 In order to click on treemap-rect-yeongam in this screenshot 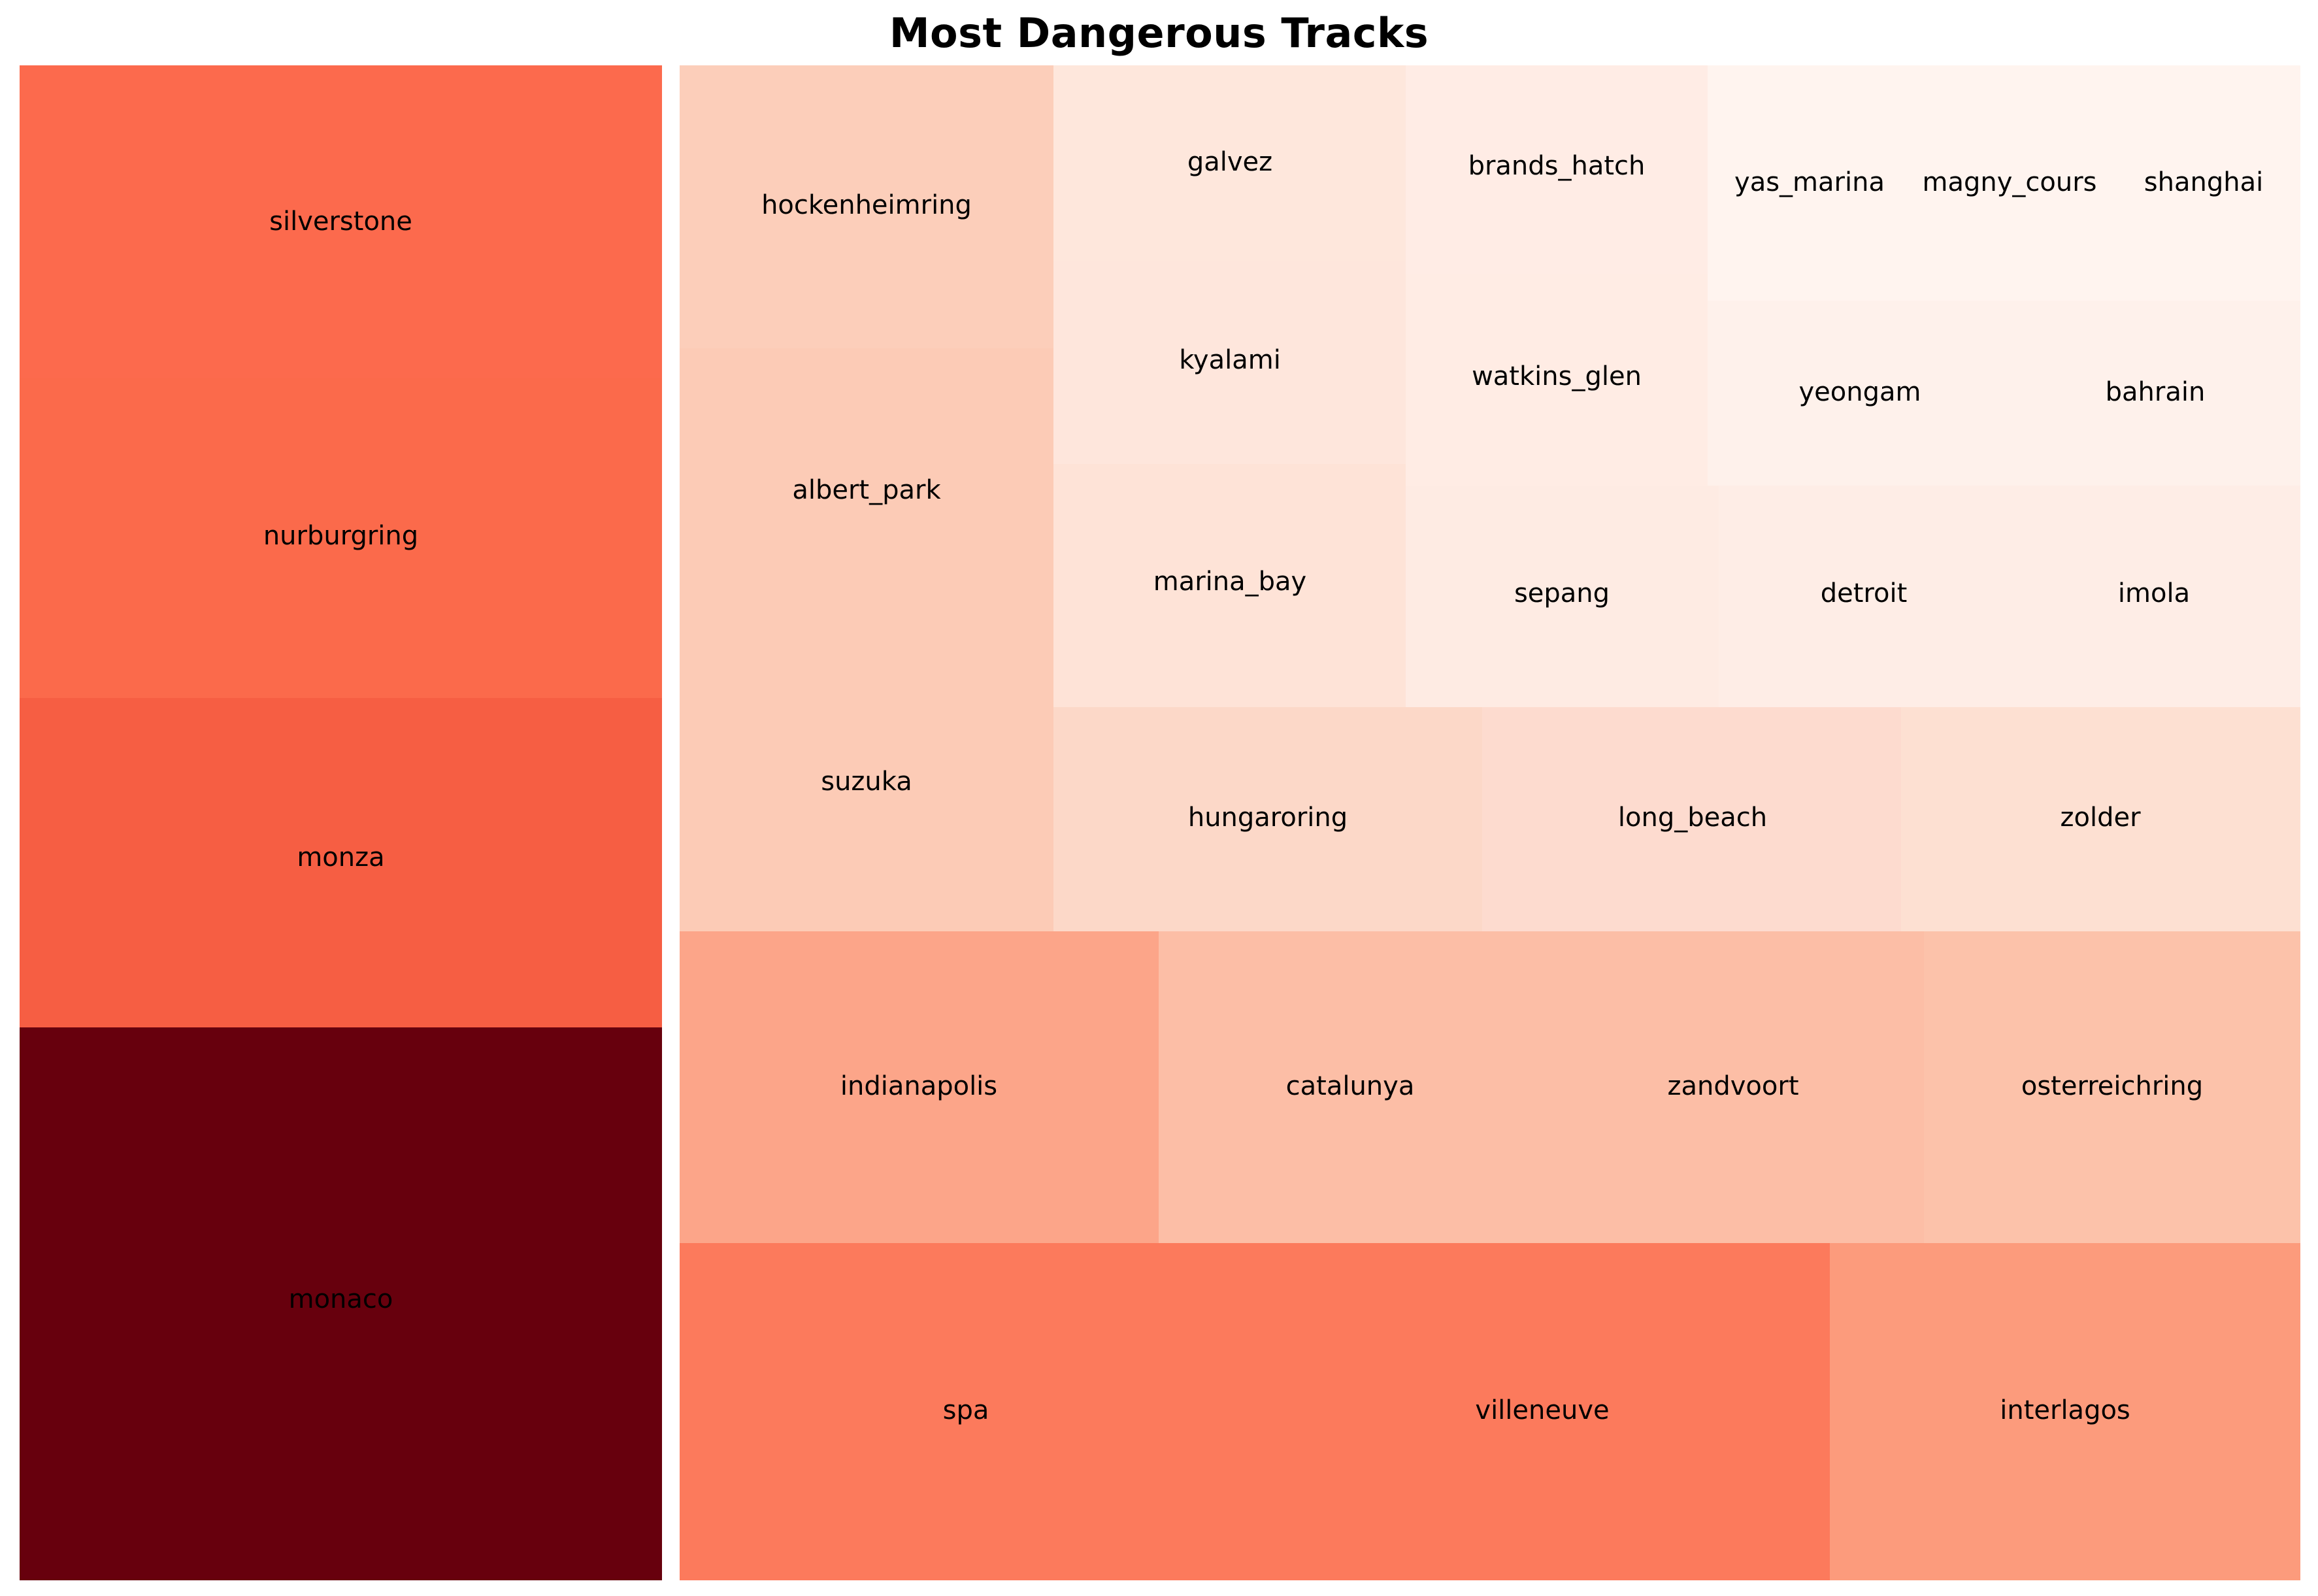, I will do `click(1860, 393)`.